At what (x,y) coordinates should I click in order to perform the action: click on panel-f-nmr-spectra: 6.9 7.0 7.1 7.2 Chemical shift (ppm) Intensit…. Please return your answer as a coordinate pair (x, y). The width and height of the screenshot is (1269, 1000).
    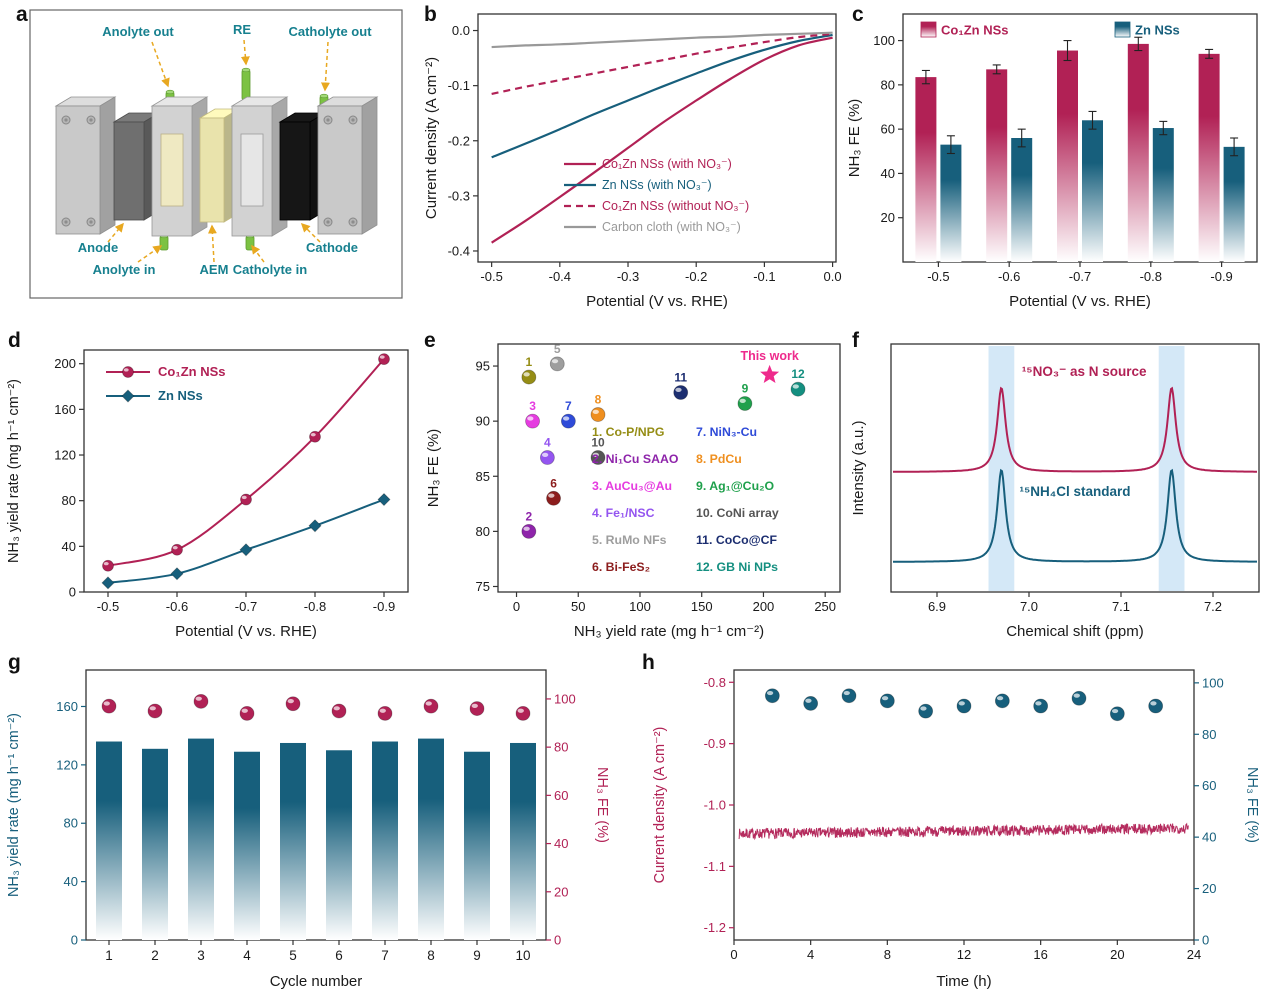
    Looking at the image, I should click on (1055, 491).